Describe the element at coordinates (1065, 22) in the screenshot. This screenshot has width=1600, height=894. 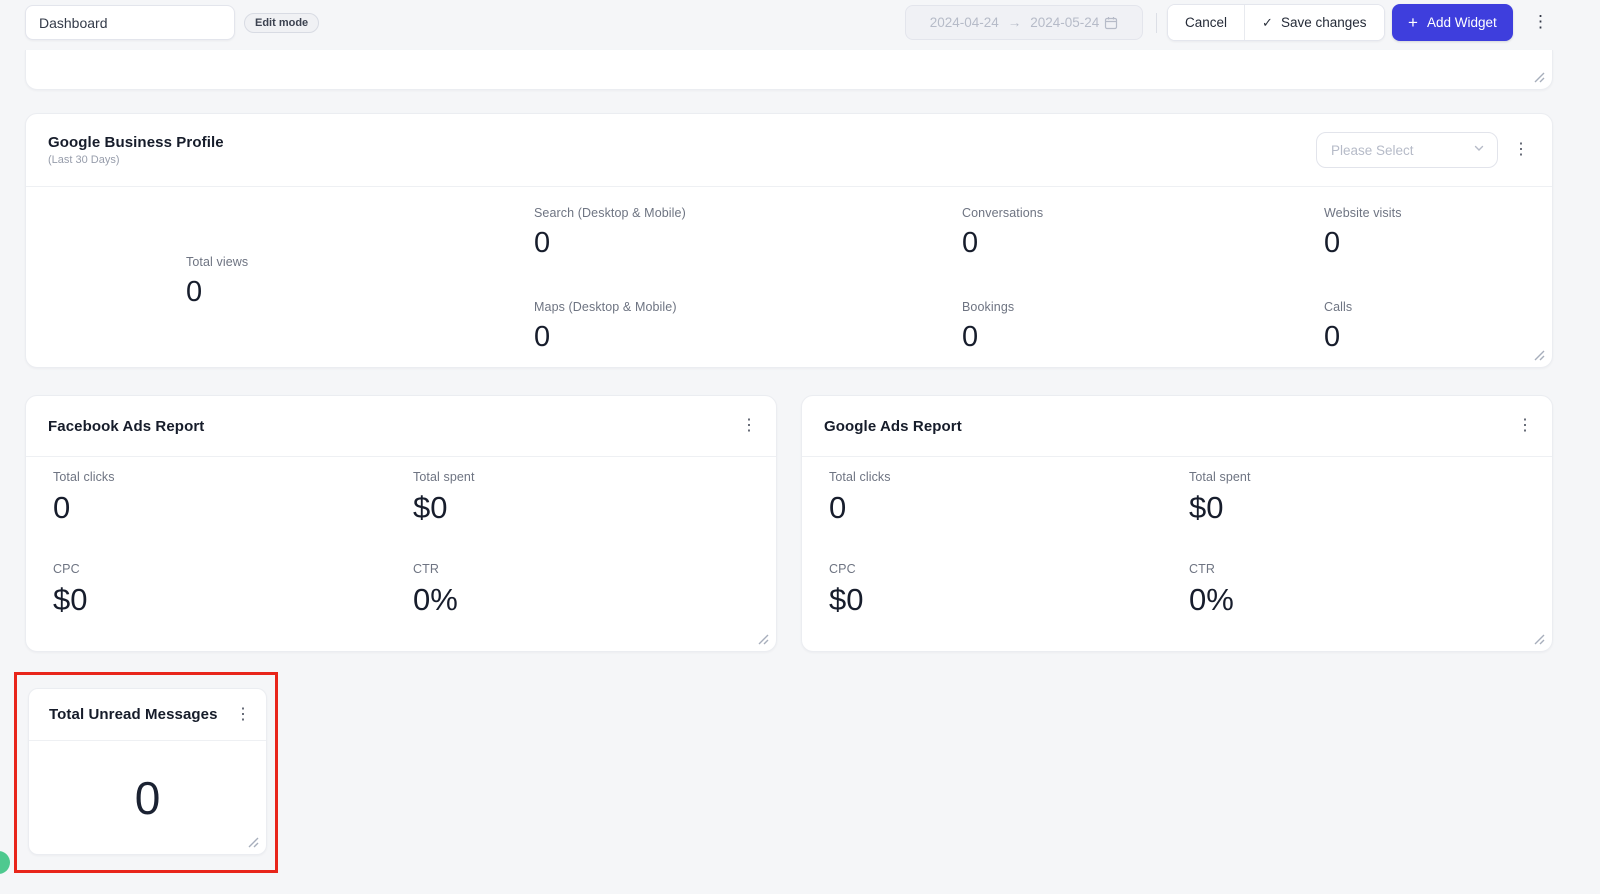
I see `date-end: 2024-05-24` at that location.